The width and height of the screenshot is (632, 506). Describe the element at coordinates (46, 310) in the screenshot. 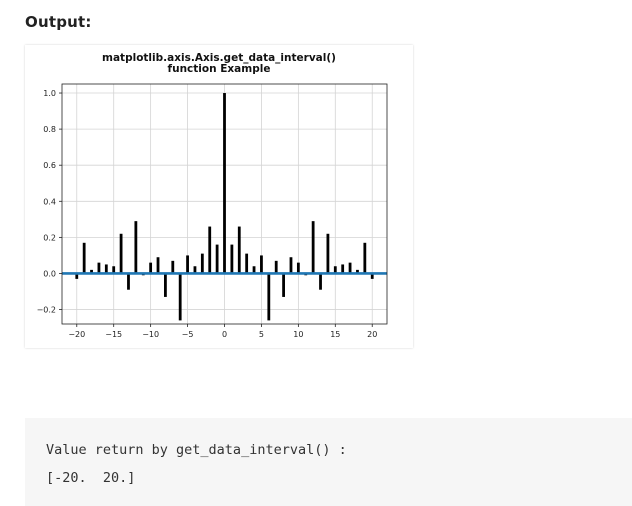

I see `y-tick-label: −0.2` at that location.